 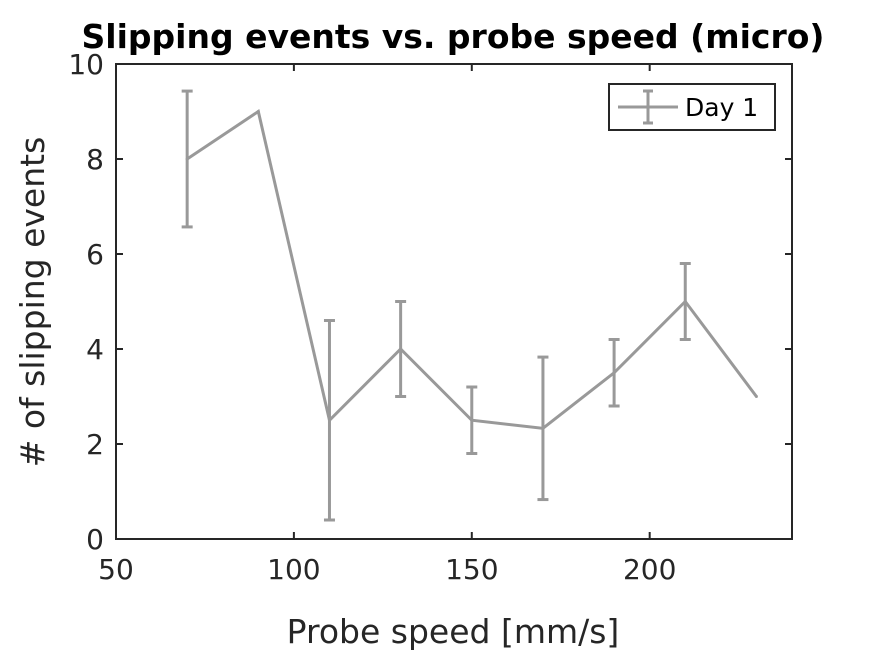 What do you see at coordinates (95, 539) in the screenshot?
I see `y-tick-label: 0` at bounding box center [95, 539].